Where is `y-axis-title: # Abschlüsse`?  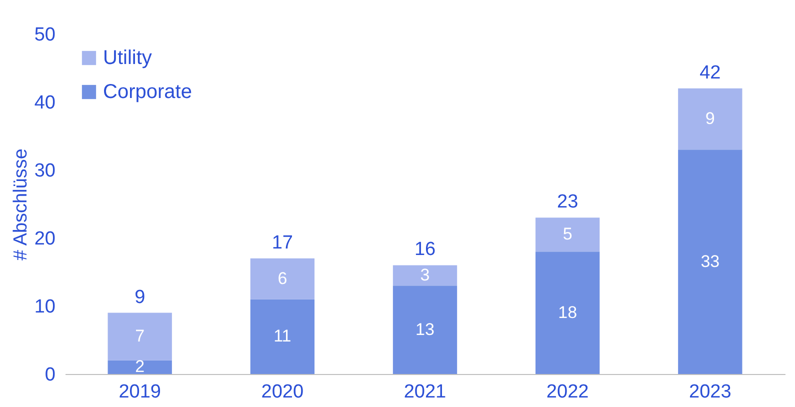 y-axis-title: # Abschlüsse is located at coordinates (21, 204).